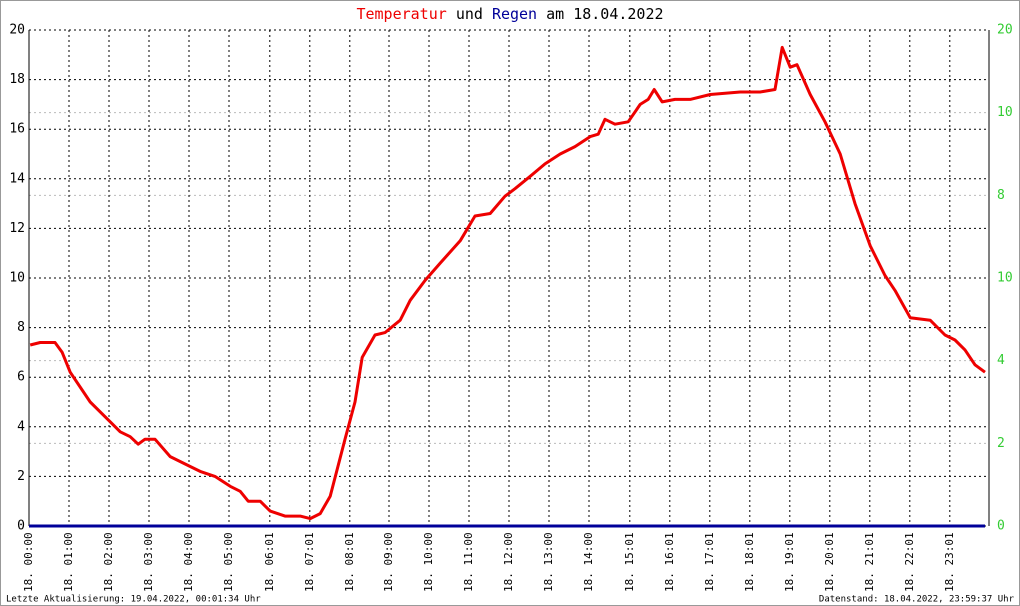  I want to click on y-tick-label: 20, so click(17, 30).